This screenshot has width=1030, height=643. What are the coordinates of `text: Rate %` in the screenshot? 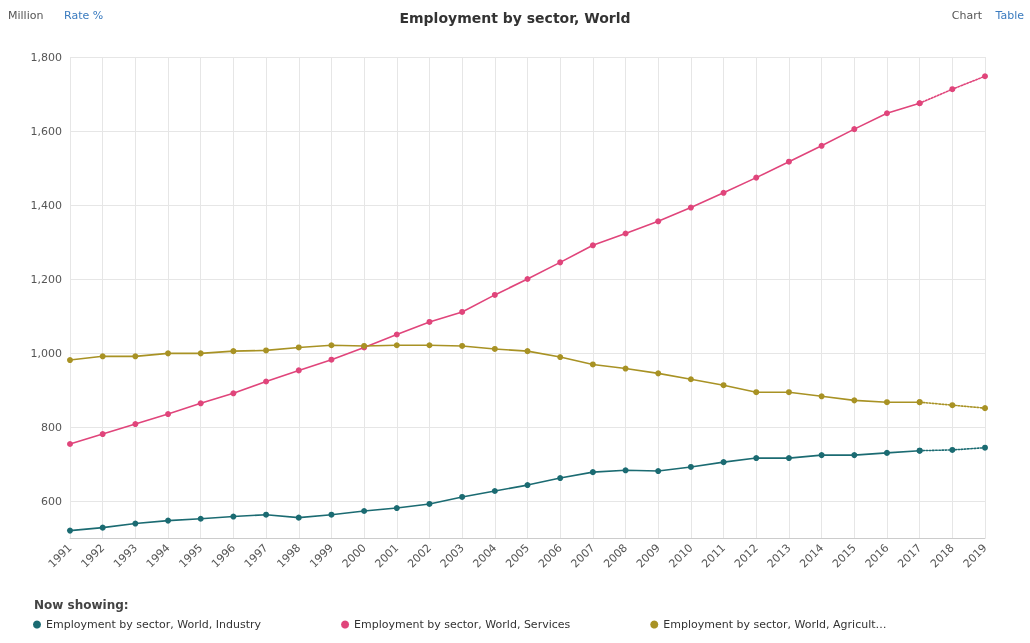 It's located at (84, 15).